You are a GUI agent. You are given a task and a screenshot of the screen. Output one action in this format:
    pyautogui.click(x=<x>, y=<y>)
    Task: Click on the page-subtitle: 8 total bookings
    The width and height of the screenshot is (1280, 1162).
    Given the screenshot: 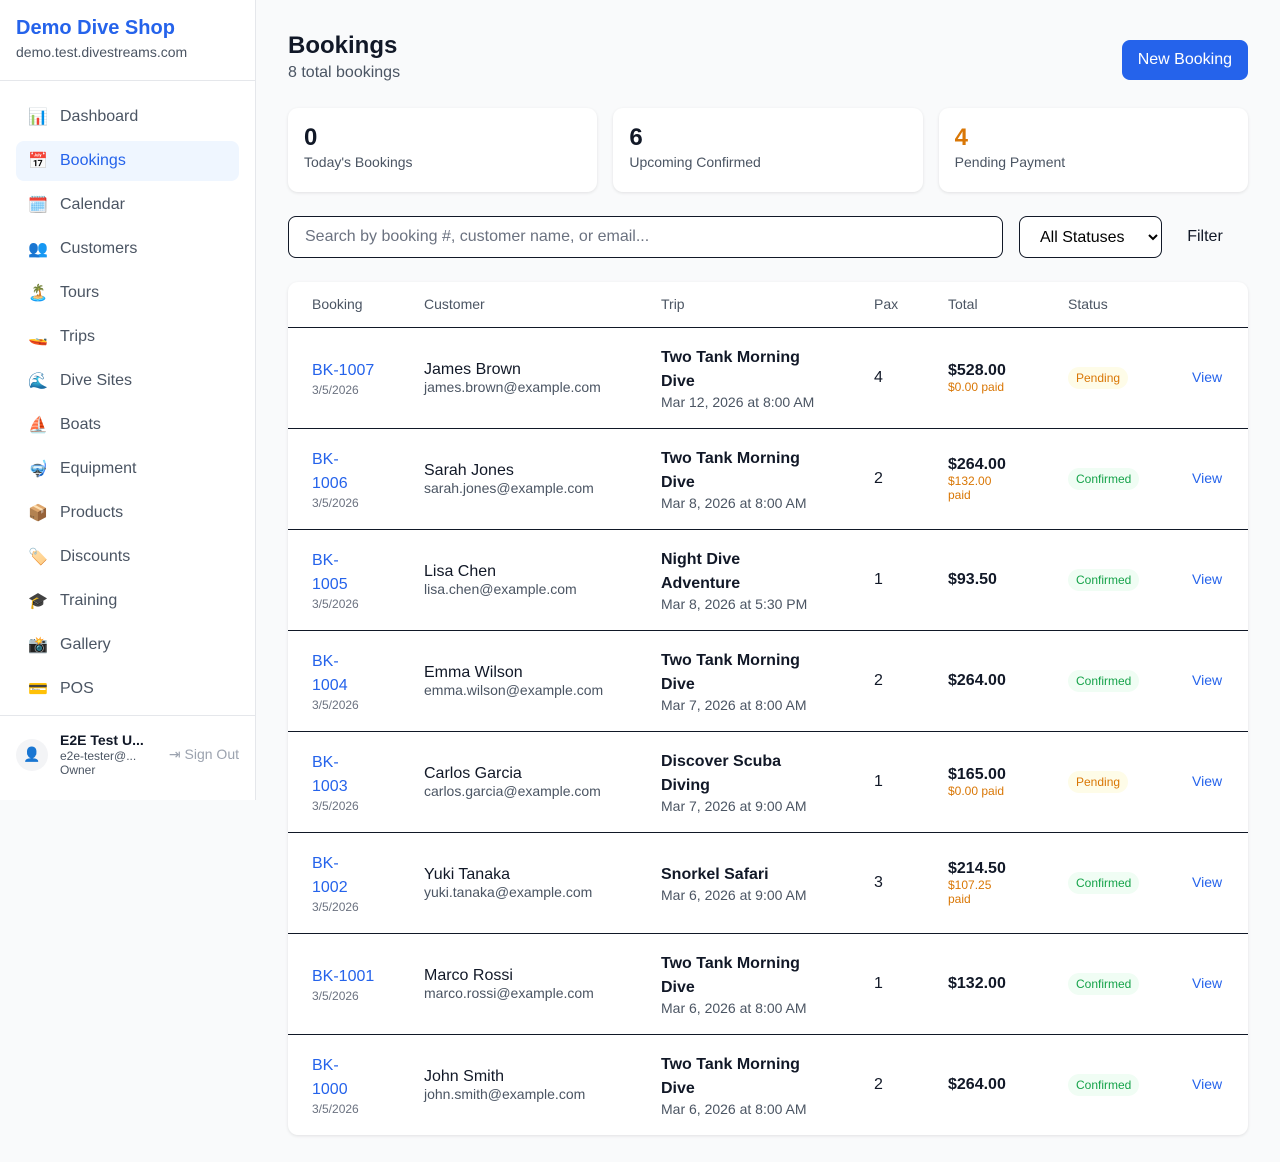 What is the action you would take?
    pyautogui.click(x=344, y=72)
    